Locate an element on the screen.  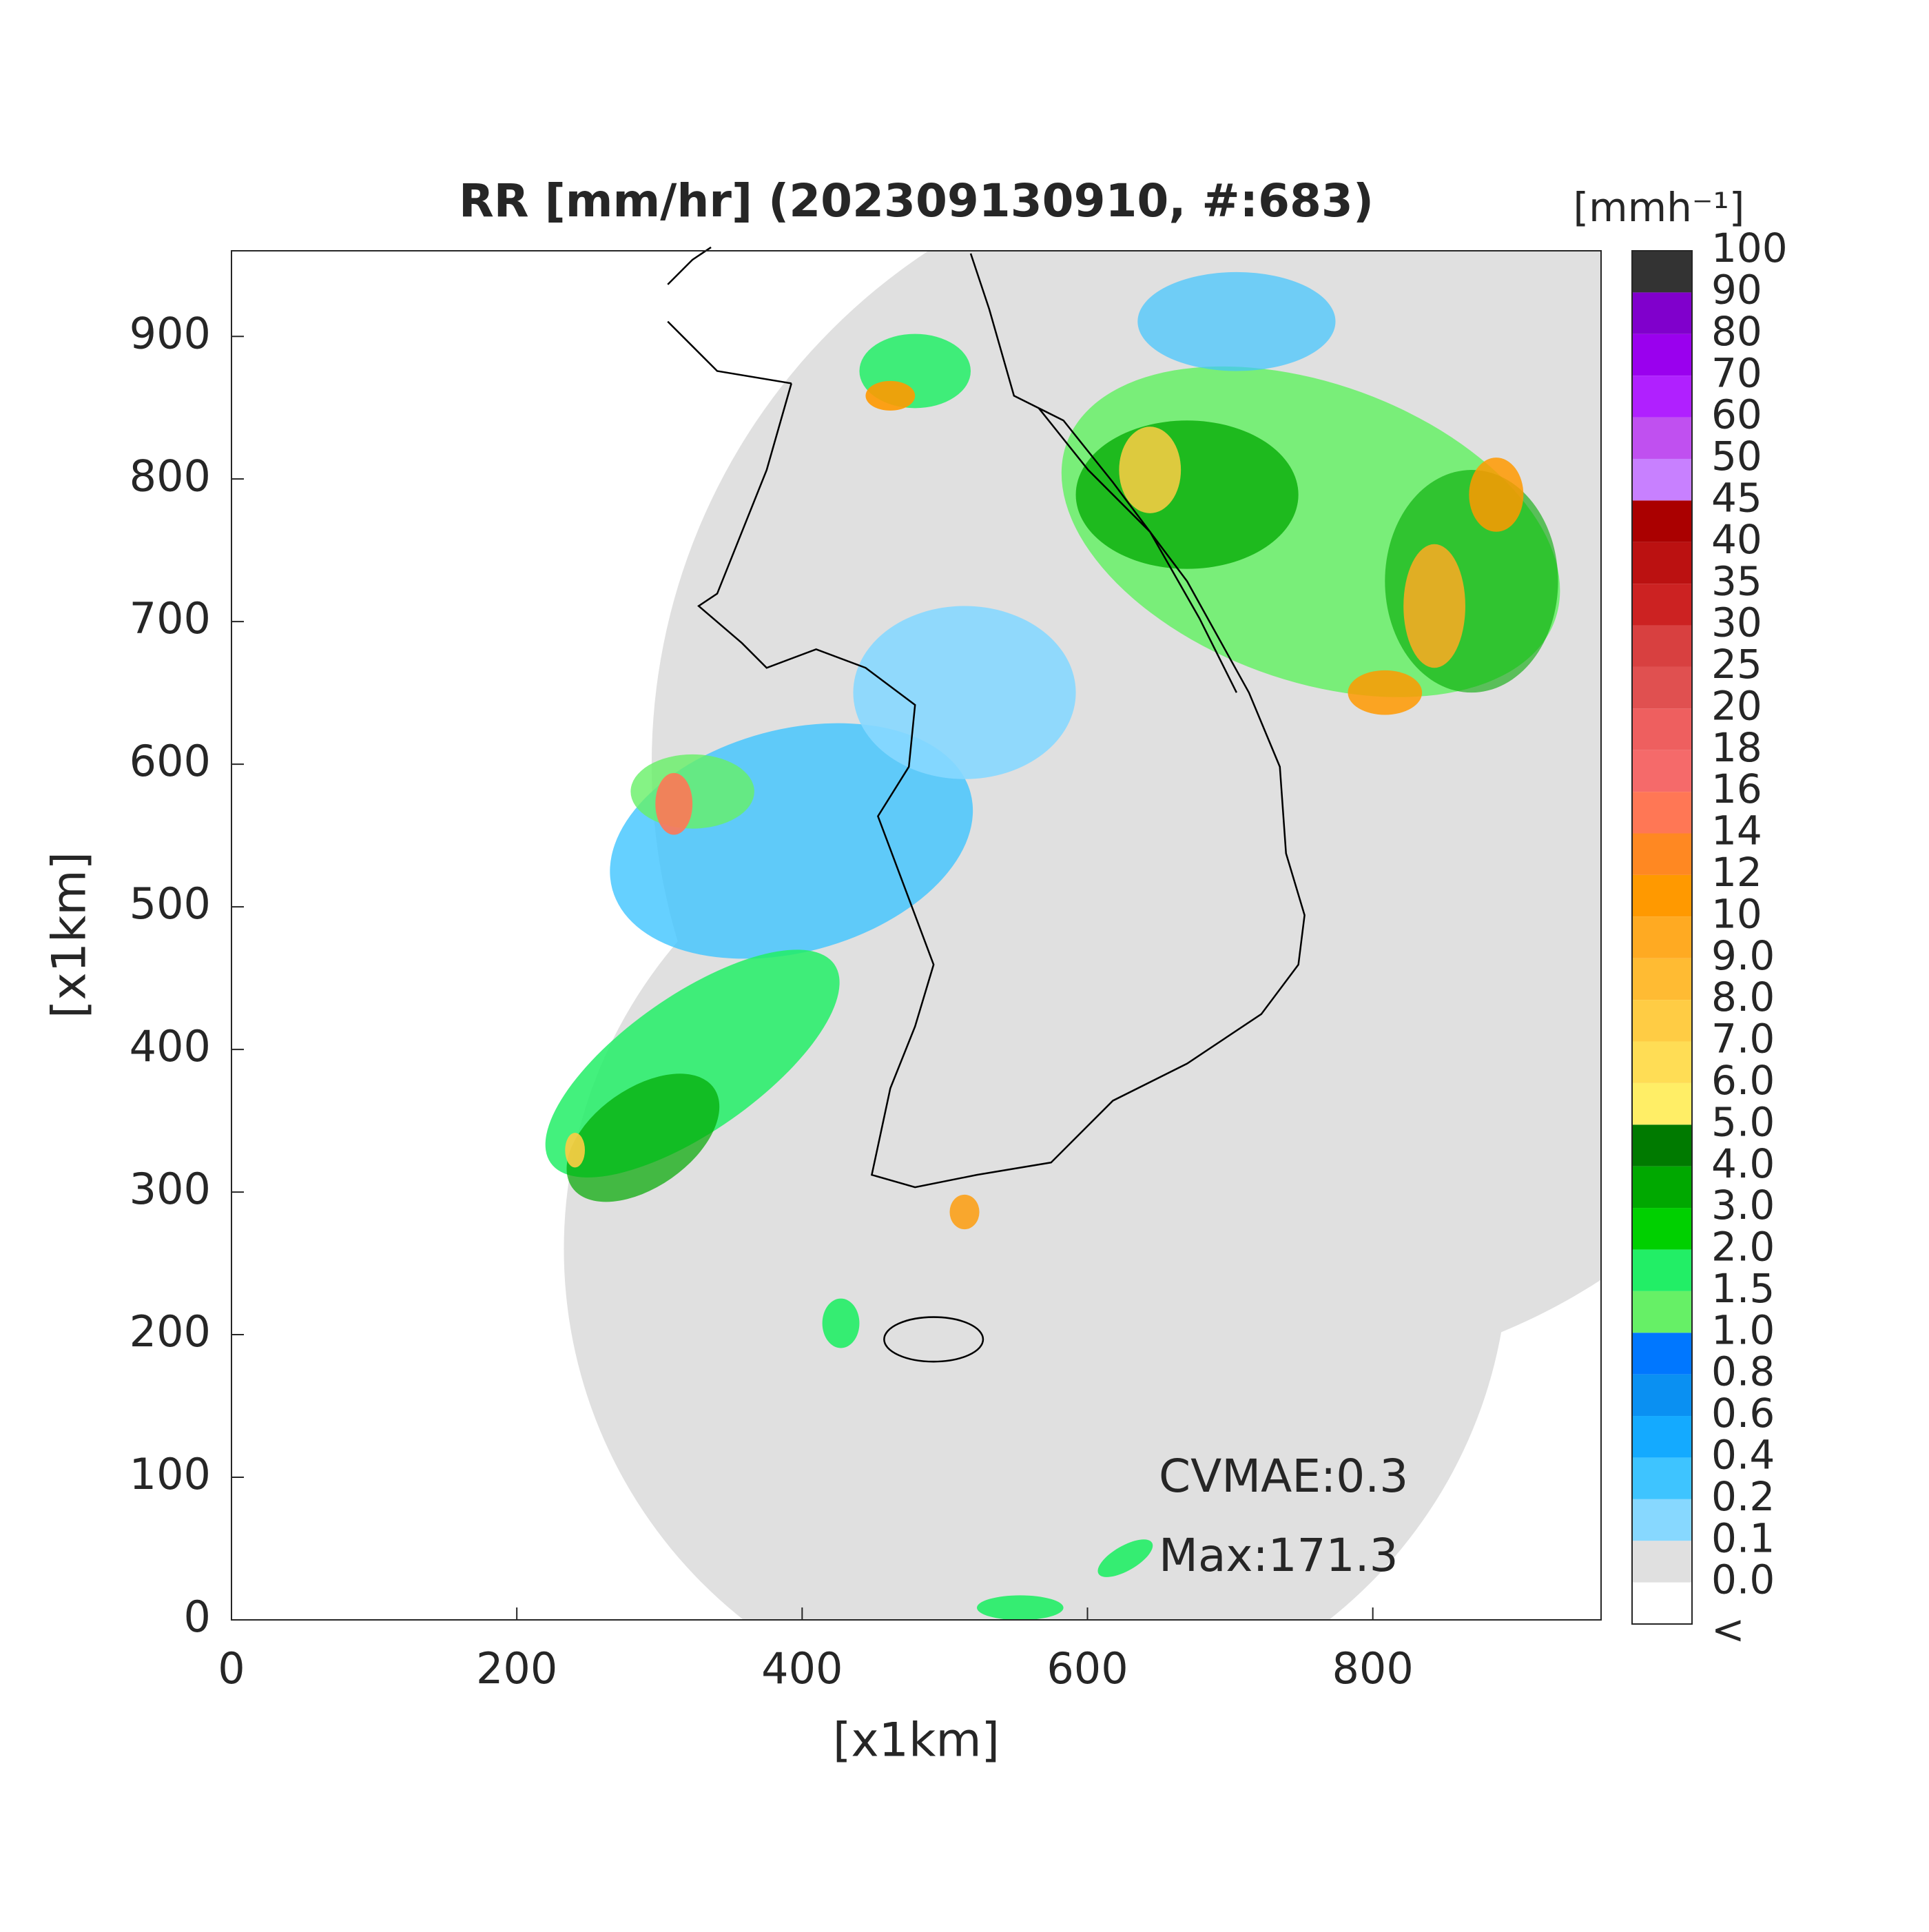
colorbar-label: 10 is located at coordinates (1736, 913).